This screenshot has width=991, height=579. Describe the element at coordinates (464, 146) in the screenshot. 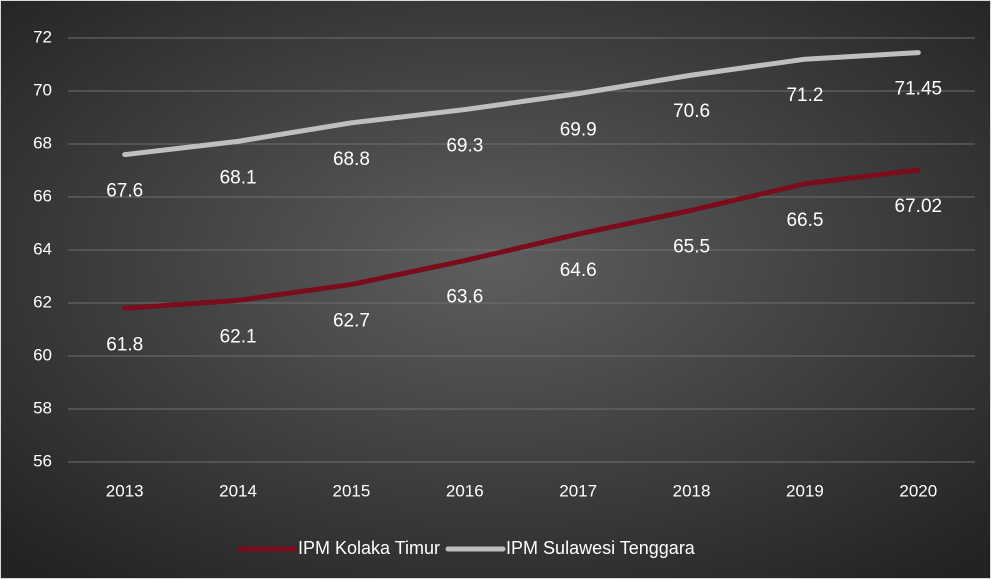

I see `data-label: 69.3` at that location.